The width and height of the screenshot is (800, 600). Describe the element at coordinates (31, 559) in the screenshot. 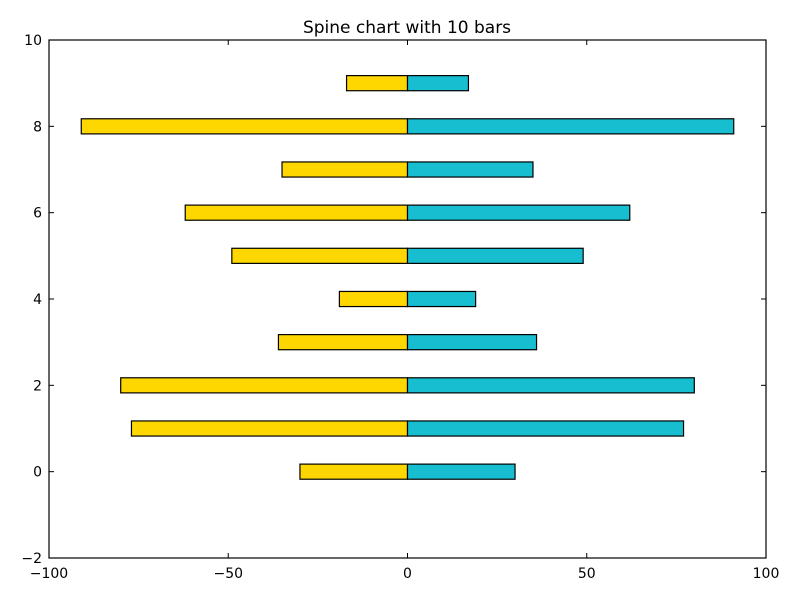

I see `y-tick-label: −2` at that location.